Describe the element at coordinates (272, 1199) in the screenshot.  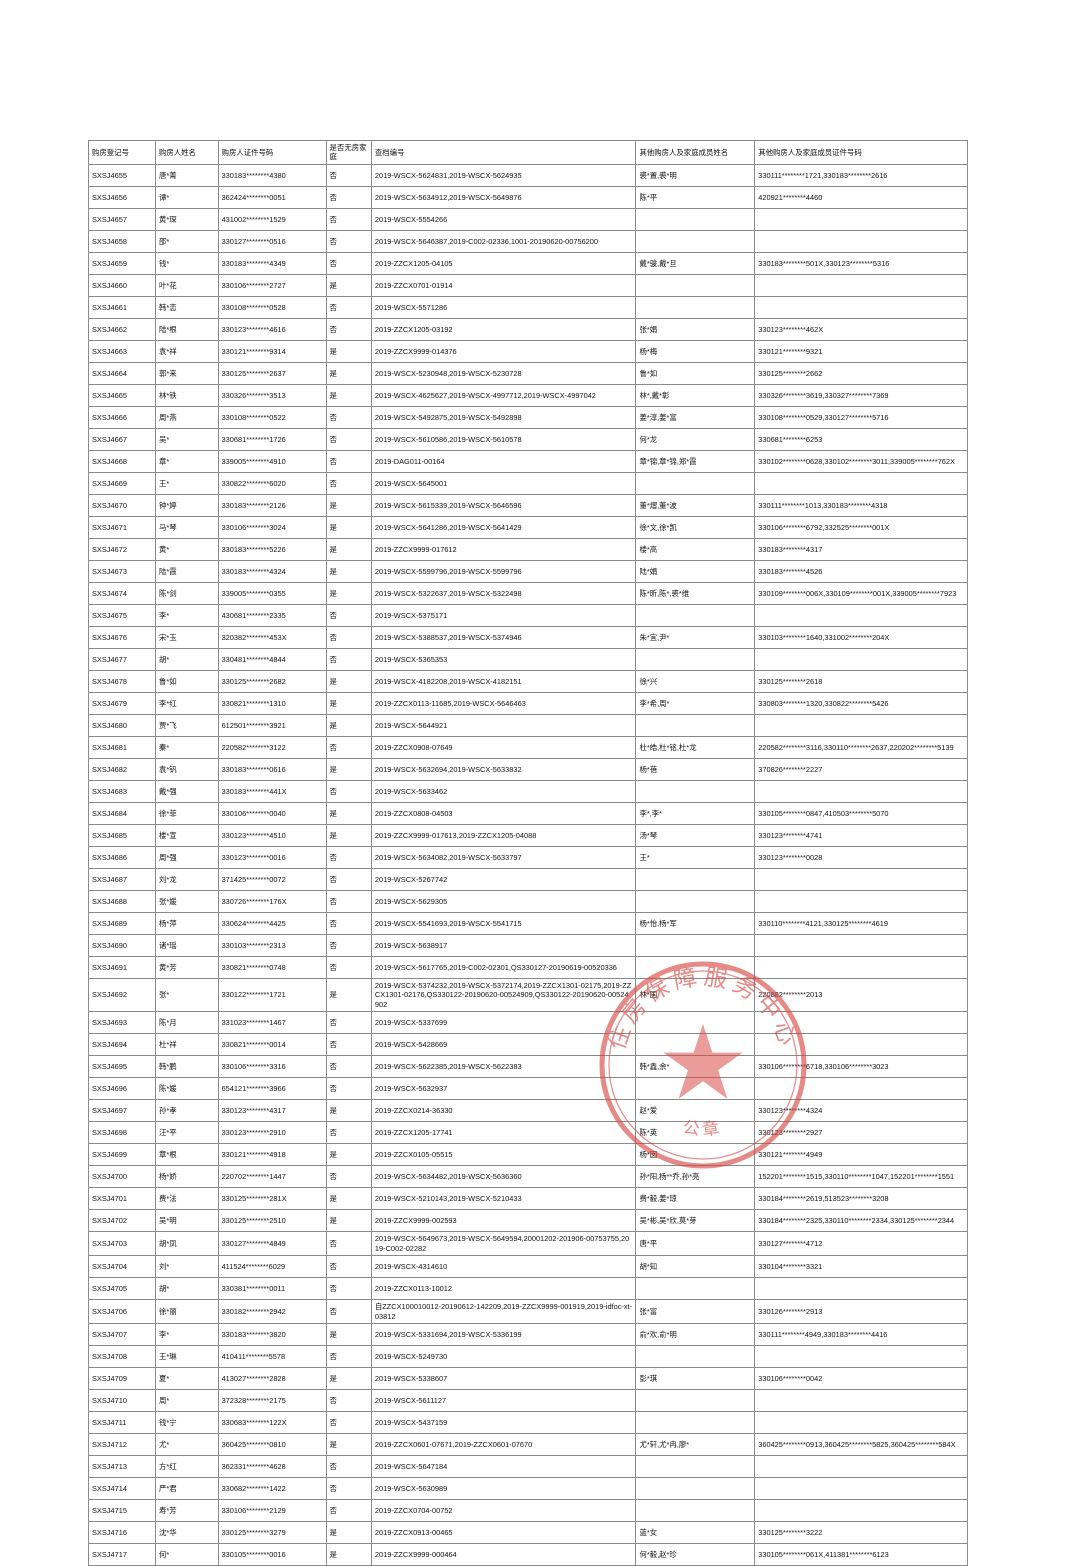
I see `cell-buyer-id: 330125********281X` at that location.